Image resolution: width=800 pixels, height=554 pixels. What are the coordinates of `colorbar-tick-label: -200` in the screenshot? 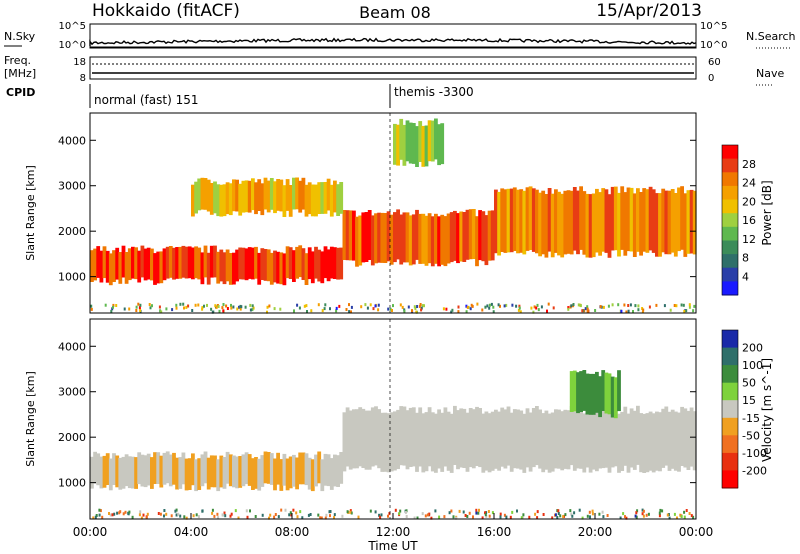 It's located at (754, 470).